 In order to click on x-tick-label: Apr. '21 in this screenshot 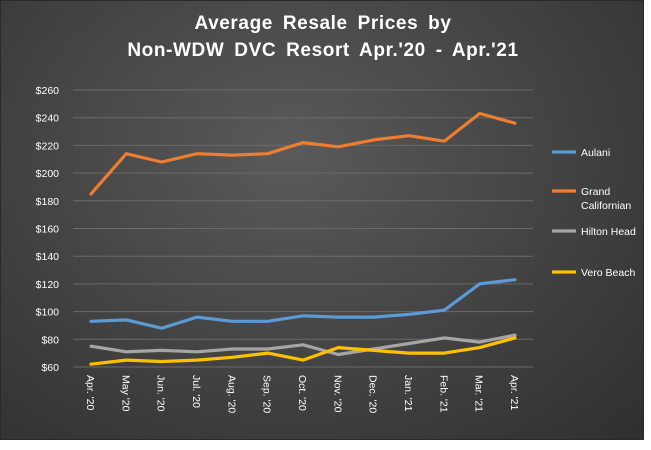, I will do `click(514, 392)`.